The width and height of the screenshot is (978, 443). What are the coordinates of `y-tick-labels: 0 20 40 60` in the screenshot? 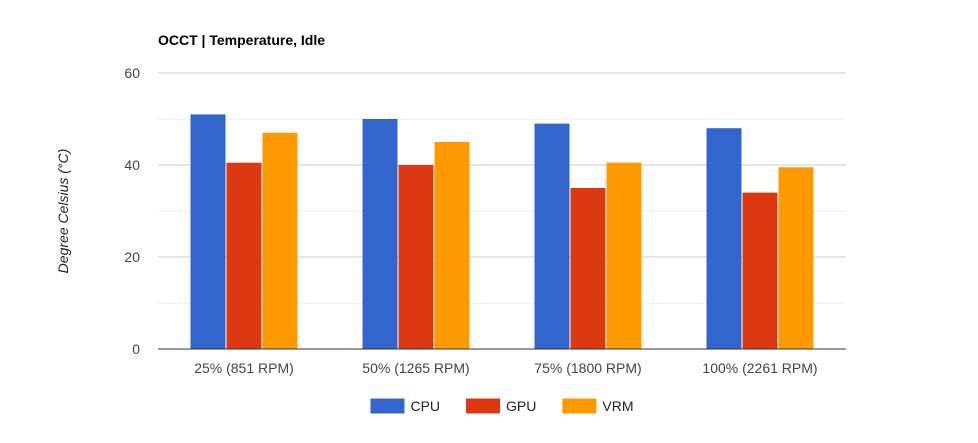 It's located at (132, 211).